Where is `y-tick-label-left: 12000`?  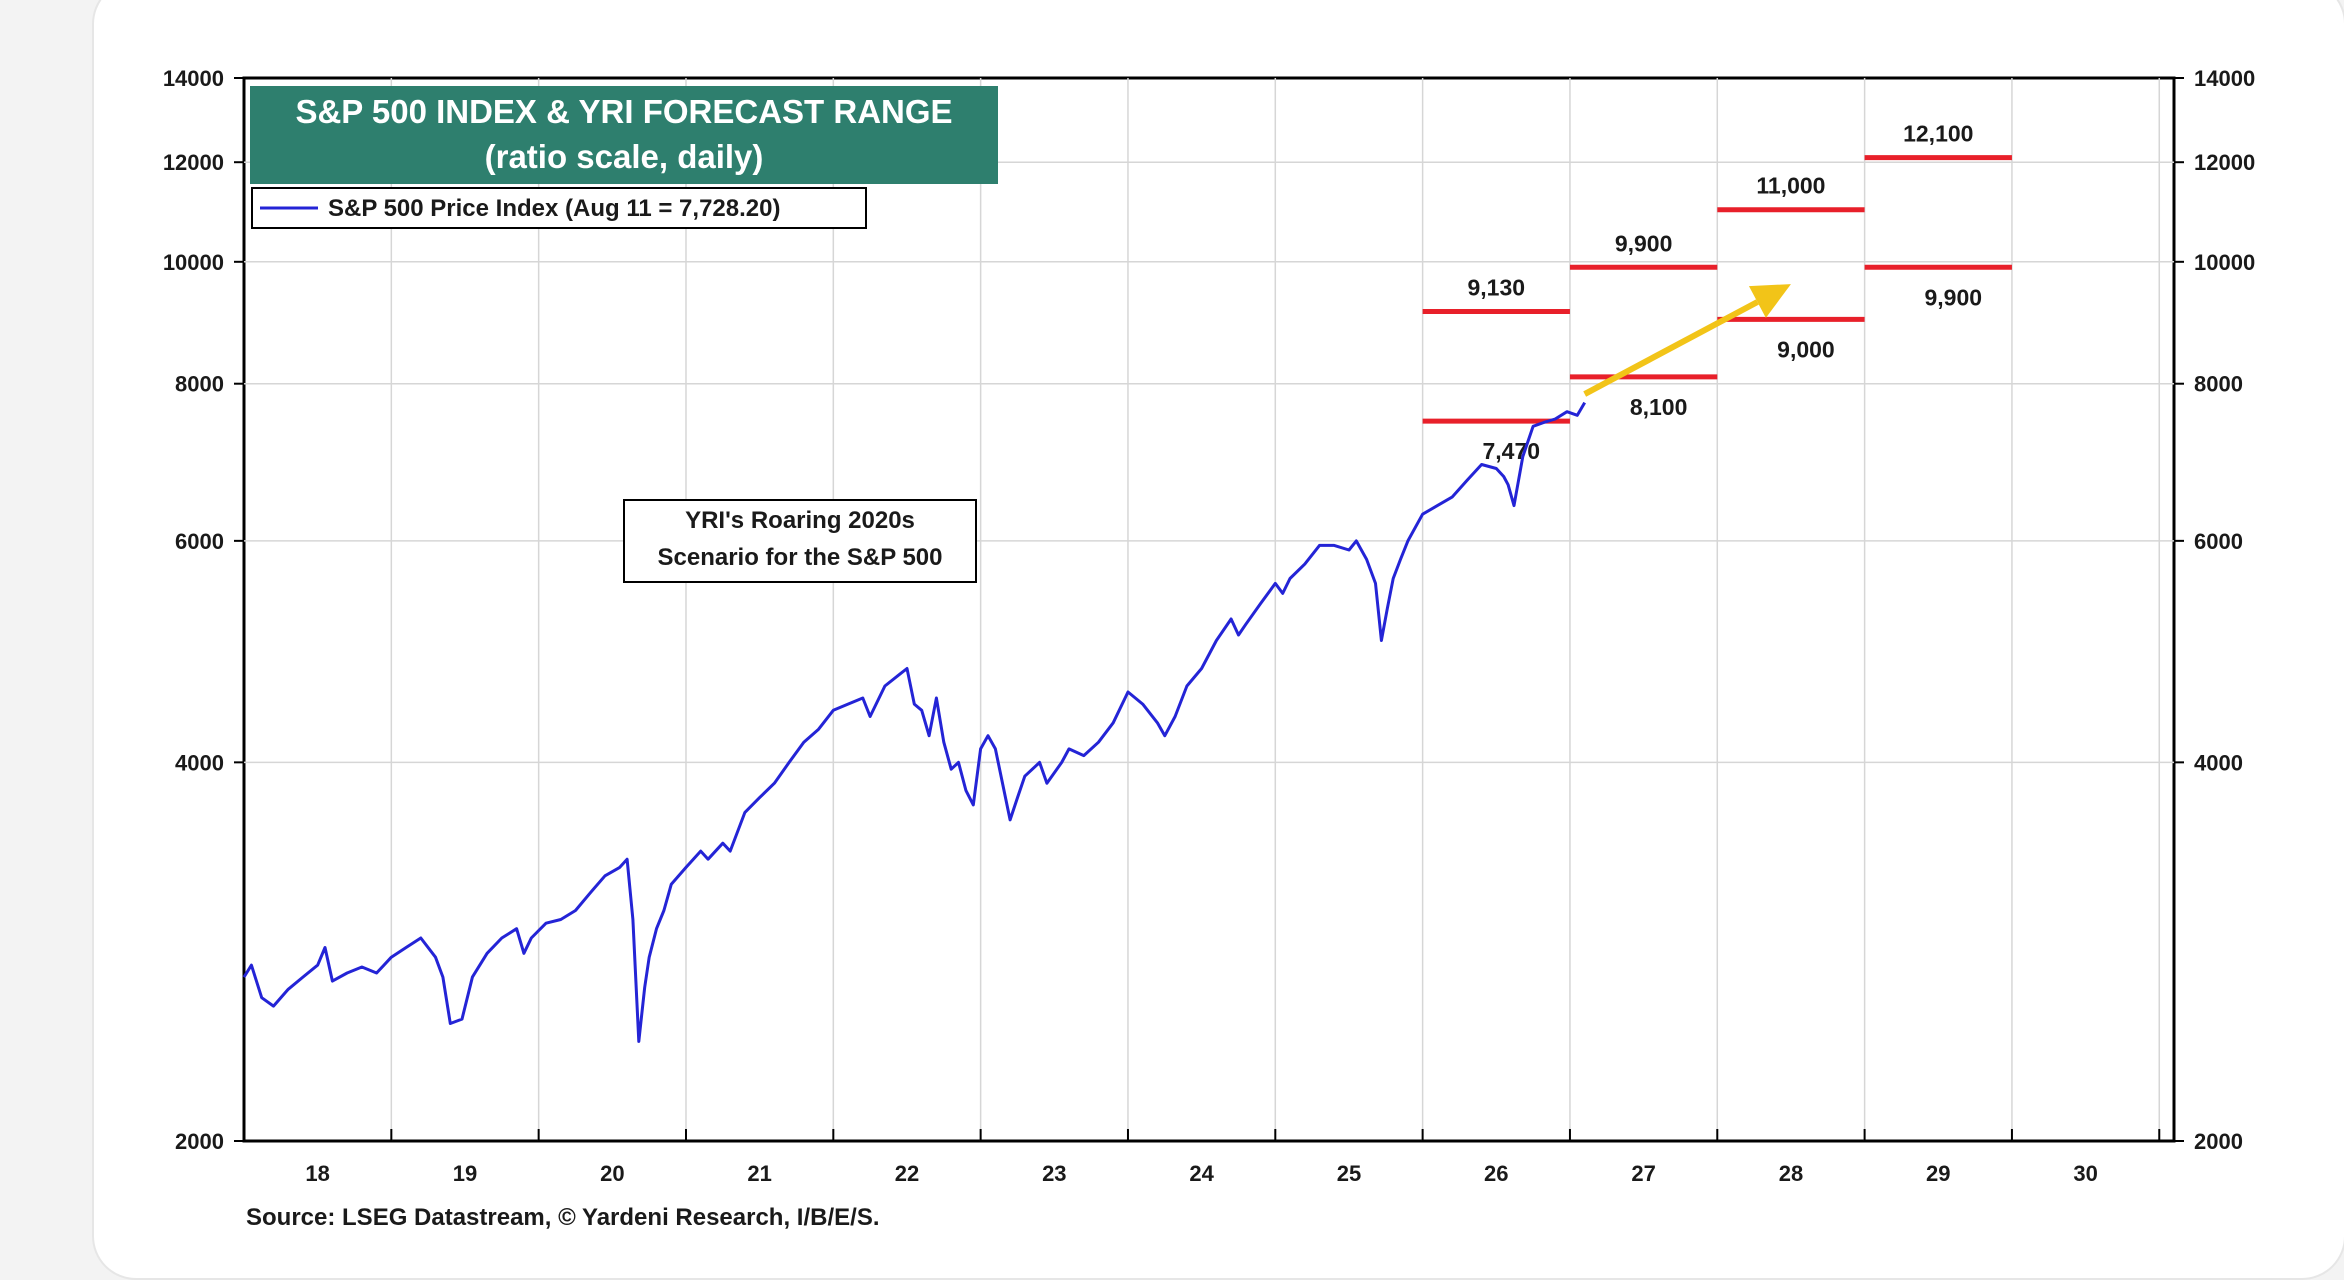 y-tick-label-left: 12000 is located at coordinates (193, 162).